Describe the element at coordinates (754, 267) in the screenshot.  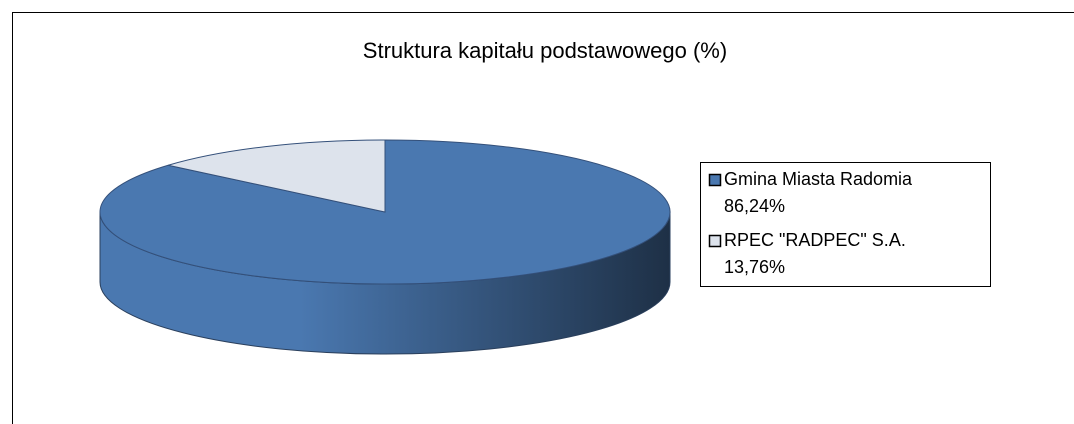
I see `legend-value: 13,76%` at that location.